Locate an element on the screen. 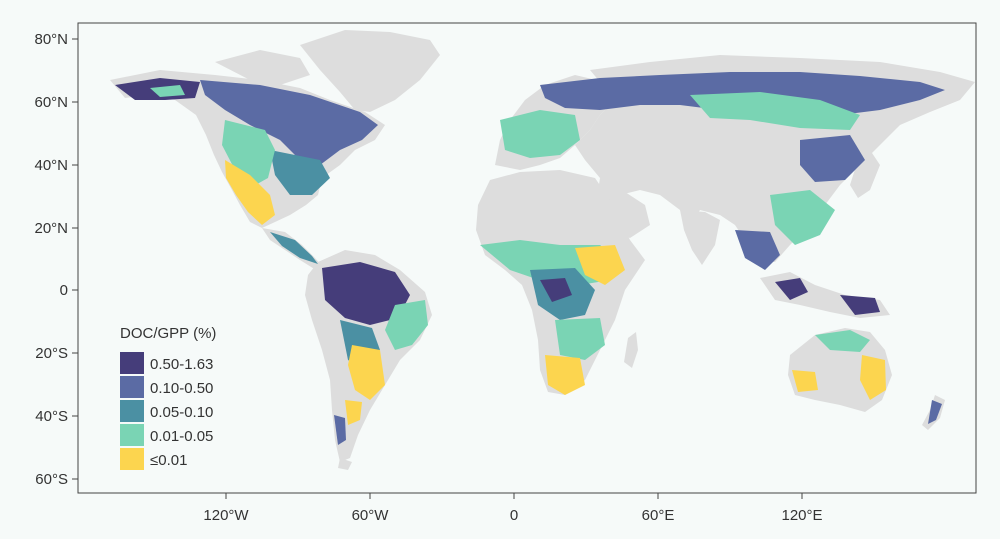 The image size is (1000, 539). legend-label: 0.50-1.63 is located at coordinates (181, 364).